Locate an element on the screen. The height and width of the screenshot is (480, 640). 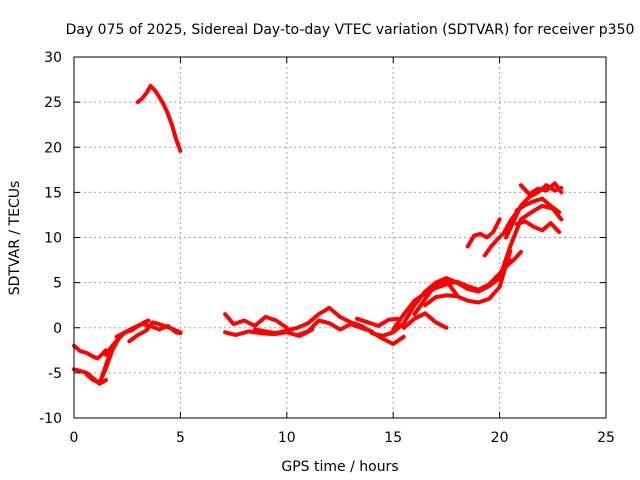
y-tick-labels: -10 -5 0 5 10 15 20 25 30 is located at coordinates (50, 238).